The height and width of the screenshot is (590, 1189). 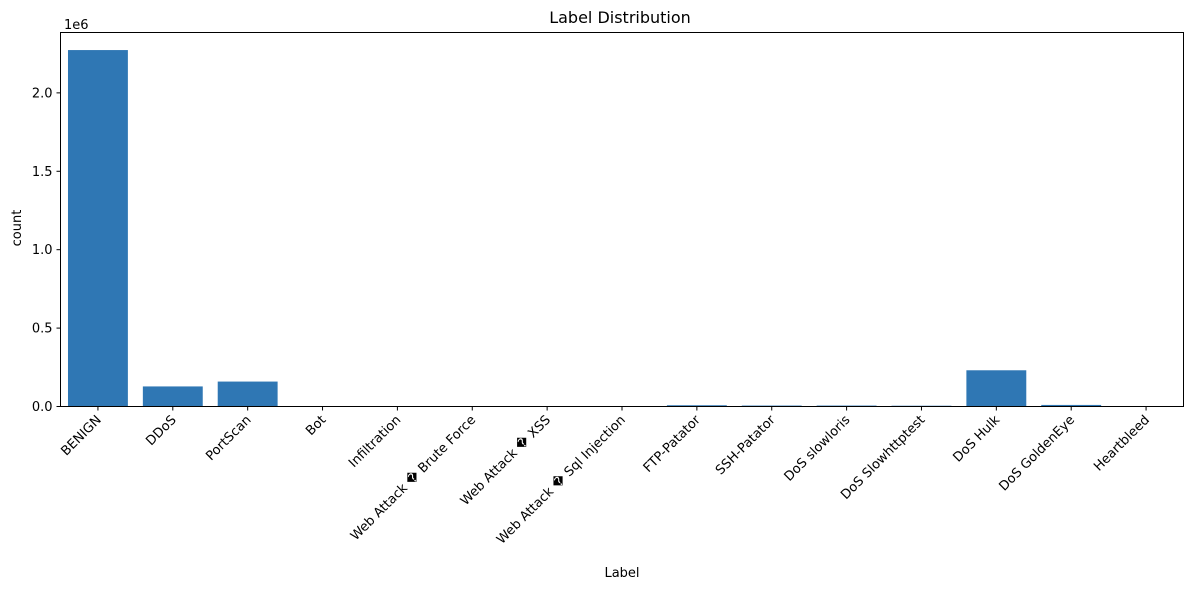 I want to click on x-tick-label-12: DoS Hulk, so click(x=976, y=438).